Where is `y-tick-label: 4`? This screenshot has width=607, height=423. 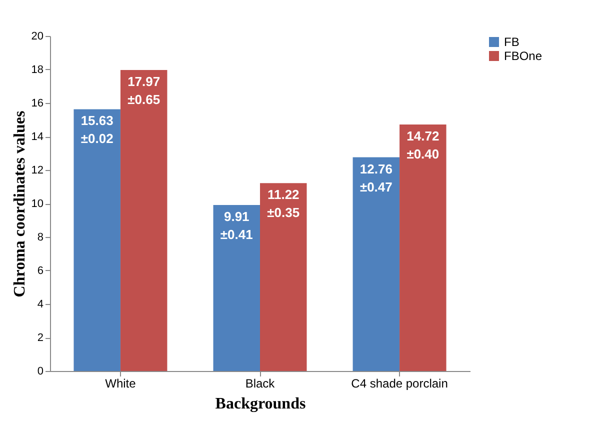 y-tick-label: 4 is located at coordinates (40, 304).